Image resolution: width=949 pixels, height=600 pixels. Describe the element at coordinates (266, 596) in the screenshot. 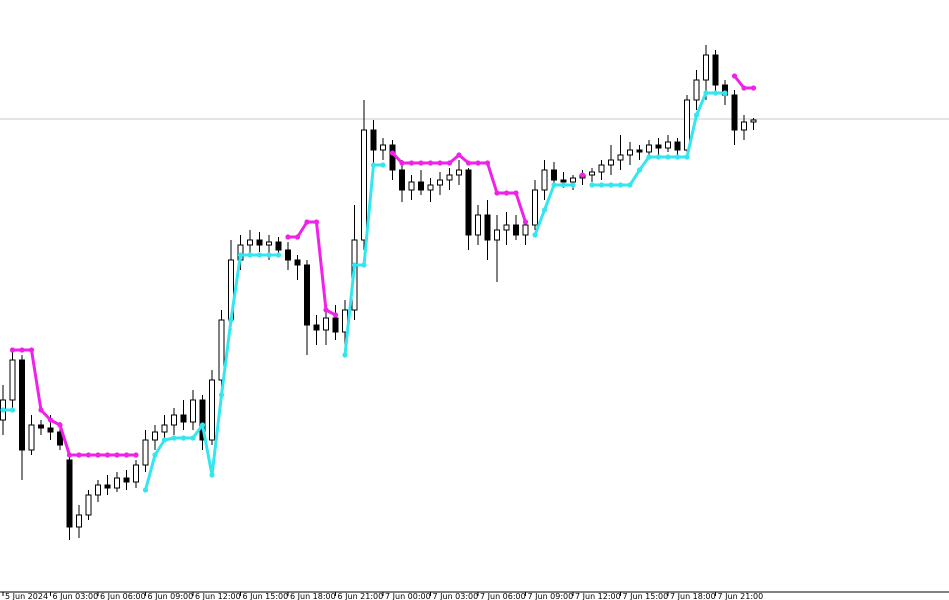

I see `x-tick-label: 6 Jun 15:00` at that location.